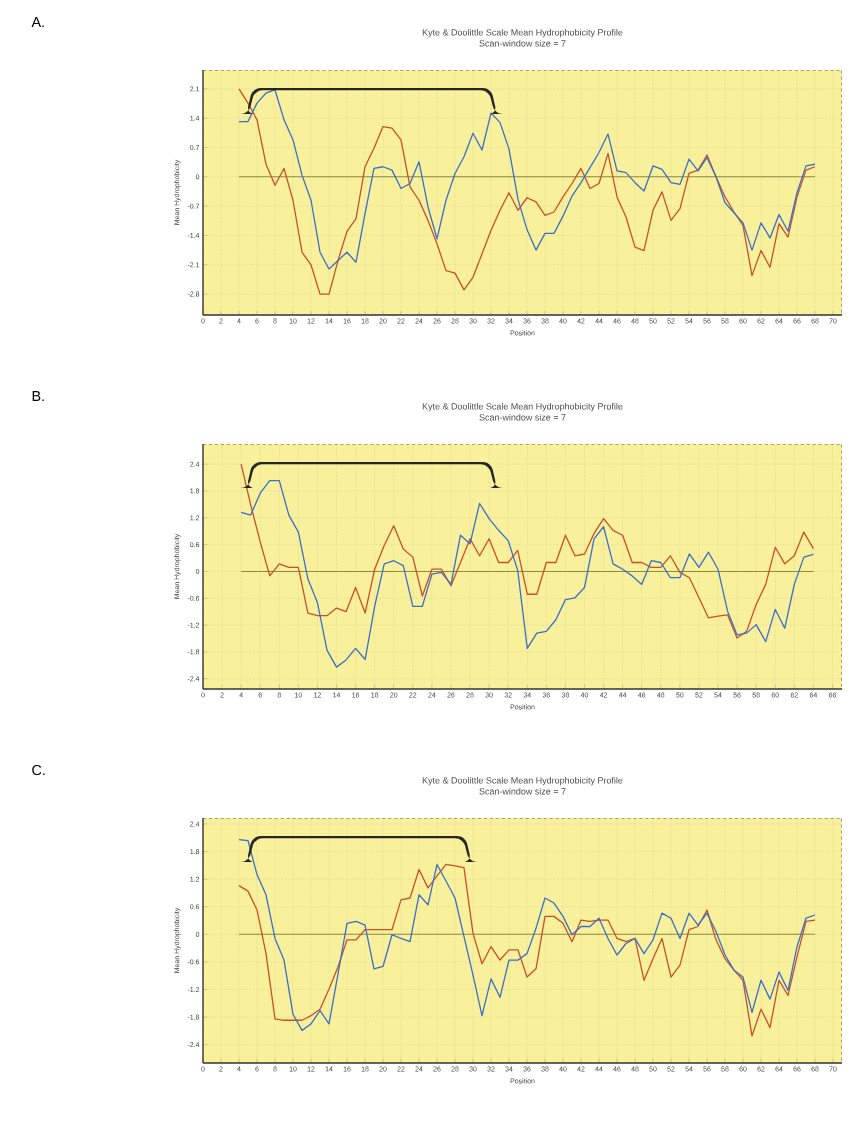 This screenshot has width=853, height=1122. I want to click on text: C., so click(38, 770).